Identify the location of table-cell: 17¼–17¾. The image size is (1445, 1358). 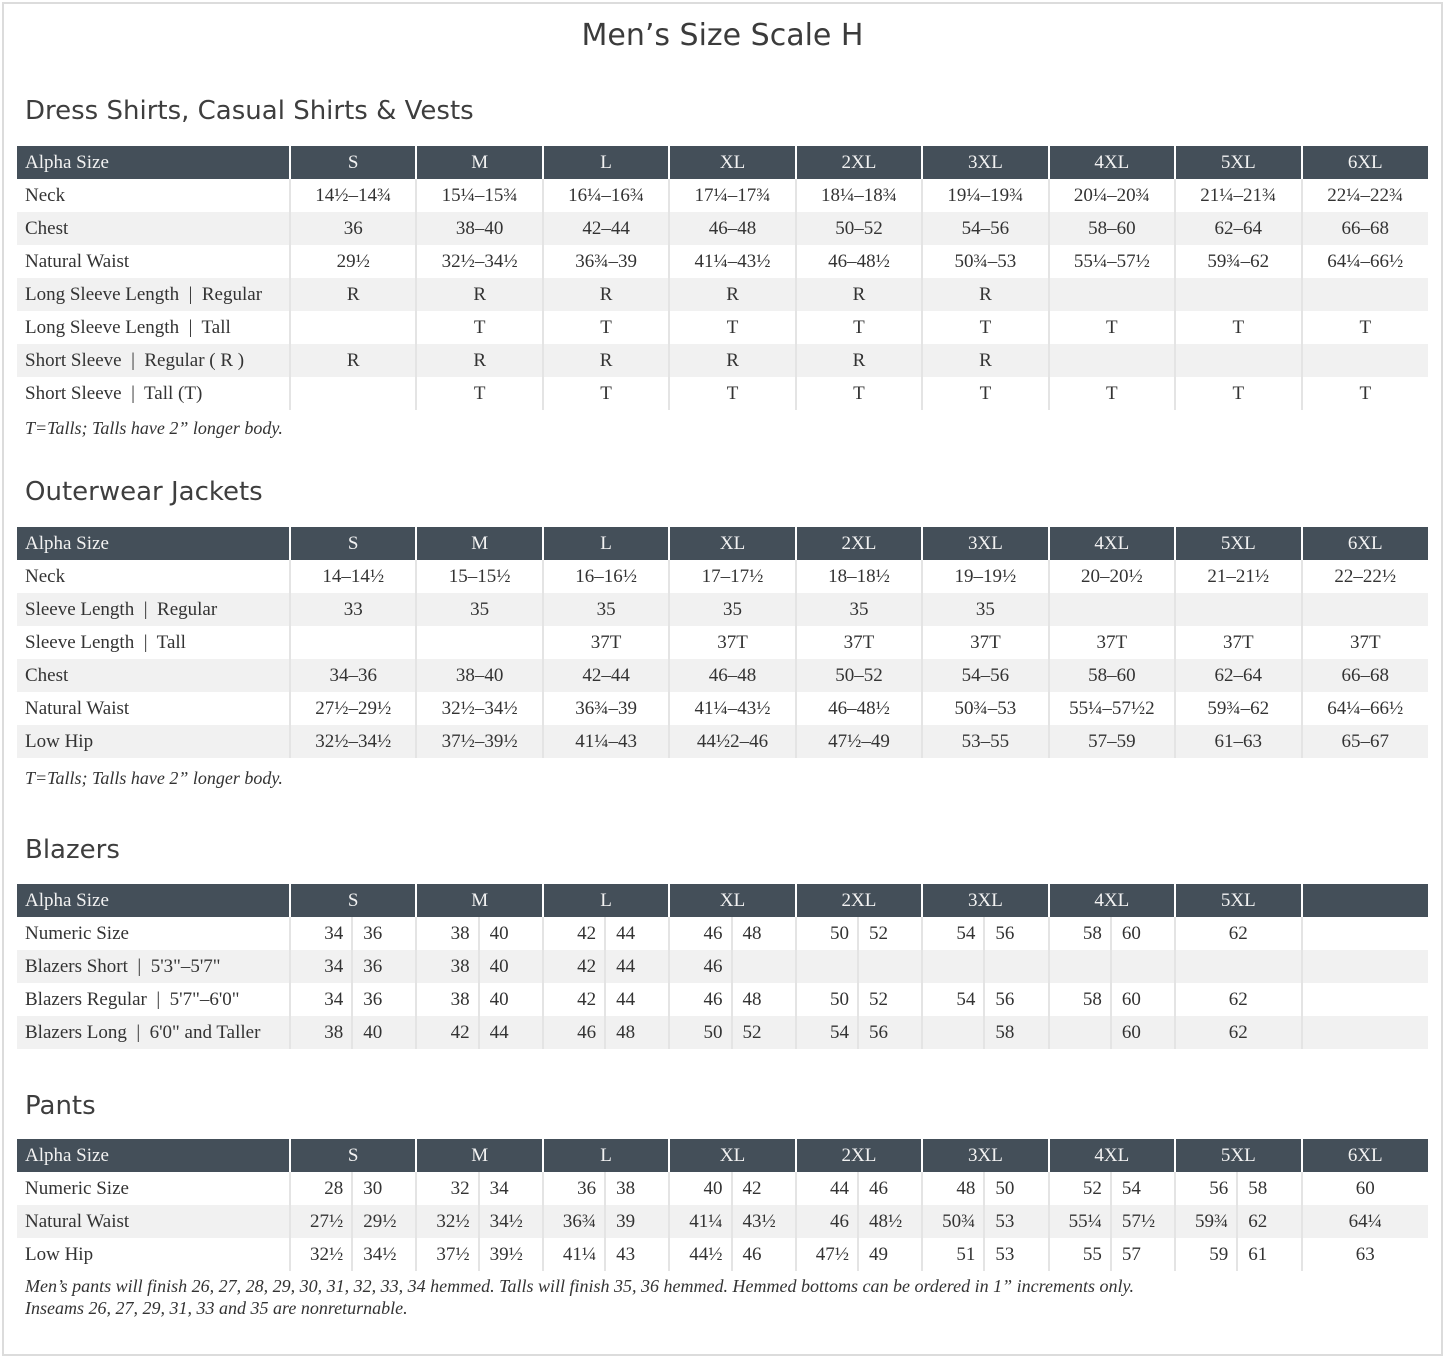
(732, 195).